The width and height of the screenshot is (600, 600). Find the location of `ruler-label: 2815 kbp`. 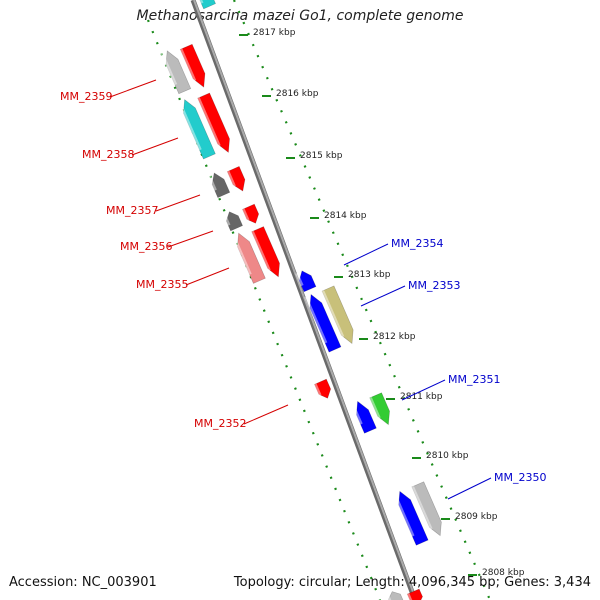

ruler-label: 2815 kbp is located at coordinates (321, 156).